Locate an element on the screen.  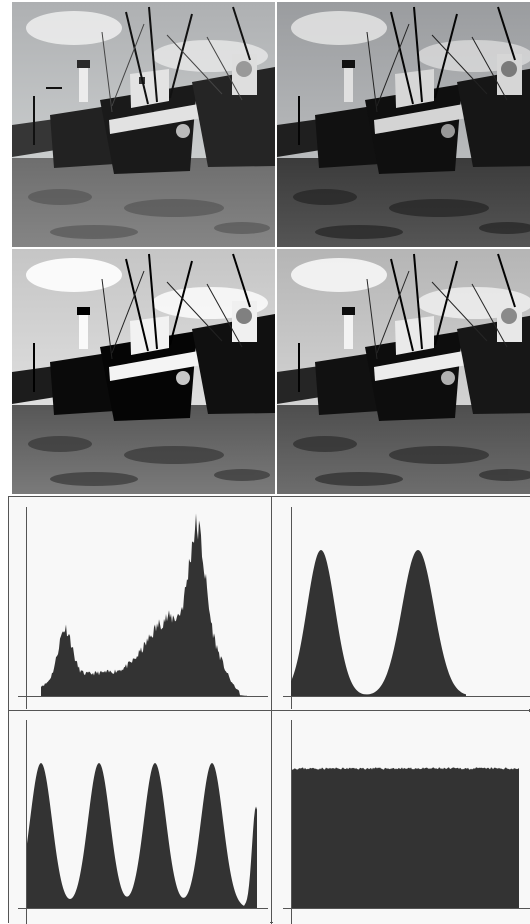
bimodal-histogram-area is located at coordinates (378, 623).